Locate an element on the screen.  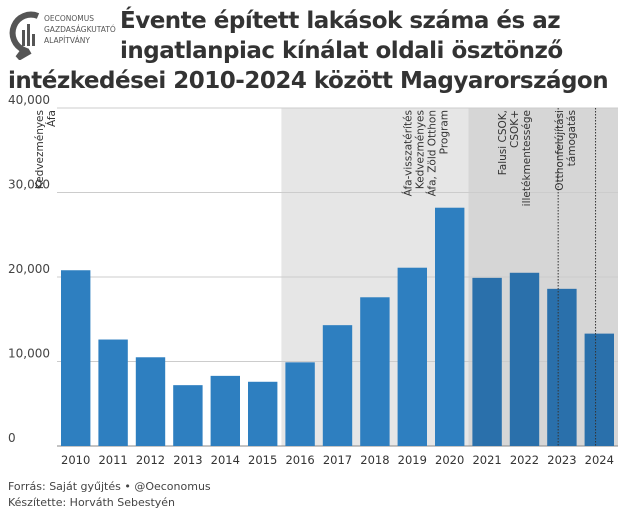
bar-2022 is located at coordinates (524, 359).